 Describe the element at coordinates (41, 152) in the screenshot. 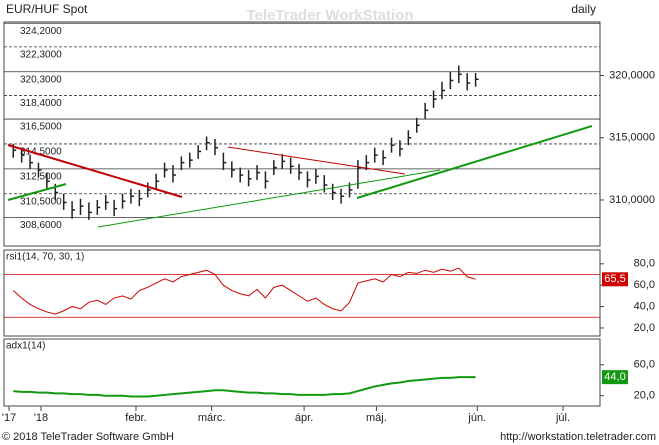

I see `level-label: 314,5000` at that location.